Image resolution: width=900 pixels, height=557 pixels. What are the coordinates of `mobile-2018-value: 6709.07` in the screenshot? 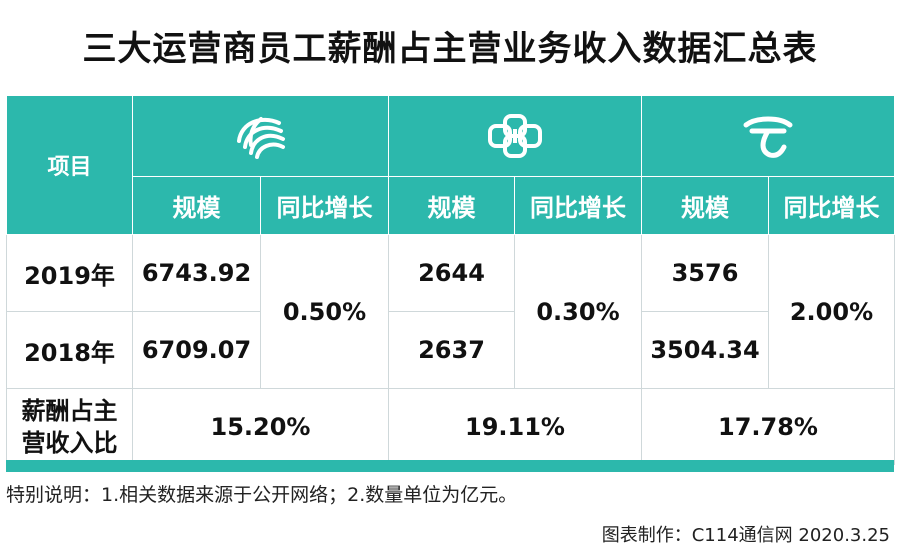 It's located at (196, 350).